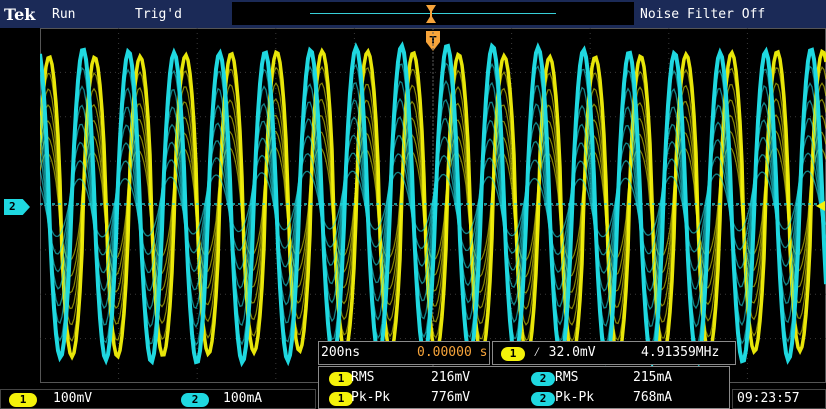 Image resolution: width=826 pixels, height=409 pixels. I want to click on trigger-frequency: 4.91359MHz, so click(680, 352).